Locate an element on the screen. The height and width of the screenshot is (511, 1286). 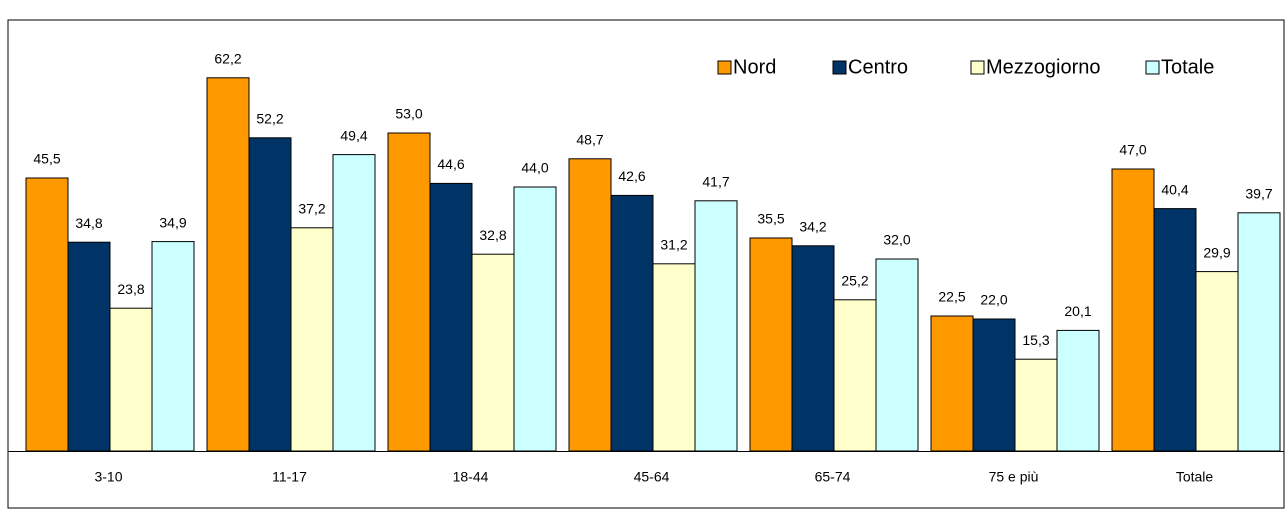
data-label: 52,2 is located at coordinates (269, 119).